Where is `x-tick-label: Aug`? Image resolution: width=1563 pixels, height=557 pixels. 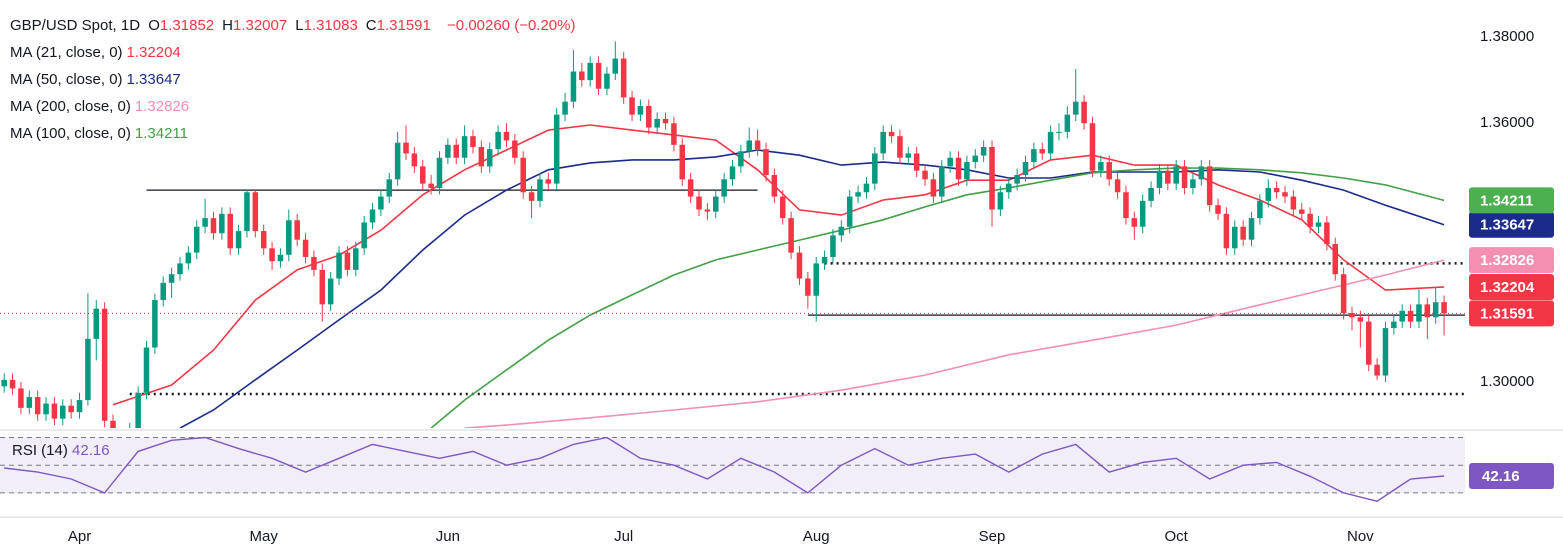
x-tick-label: Aug is located at coordinates (816, 536).